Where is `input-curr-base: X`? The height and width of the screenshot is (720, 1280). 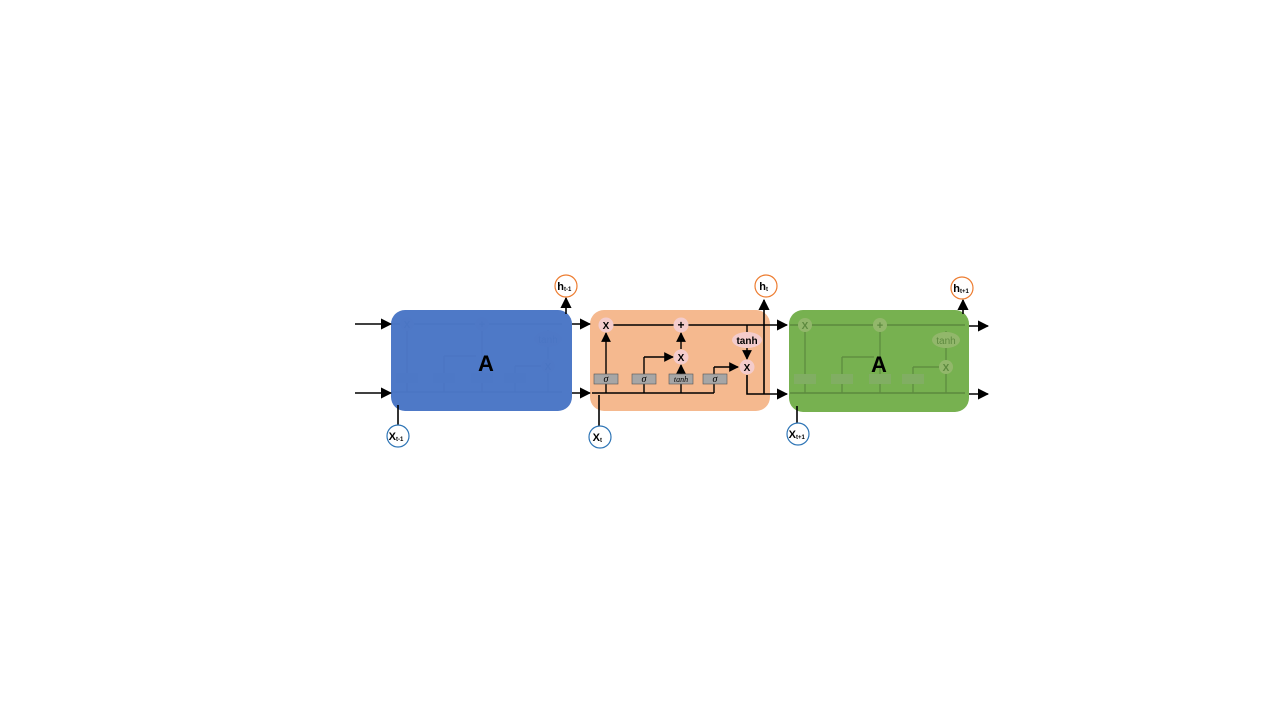 input-curr-base: X is located at coordinates (597, 438).